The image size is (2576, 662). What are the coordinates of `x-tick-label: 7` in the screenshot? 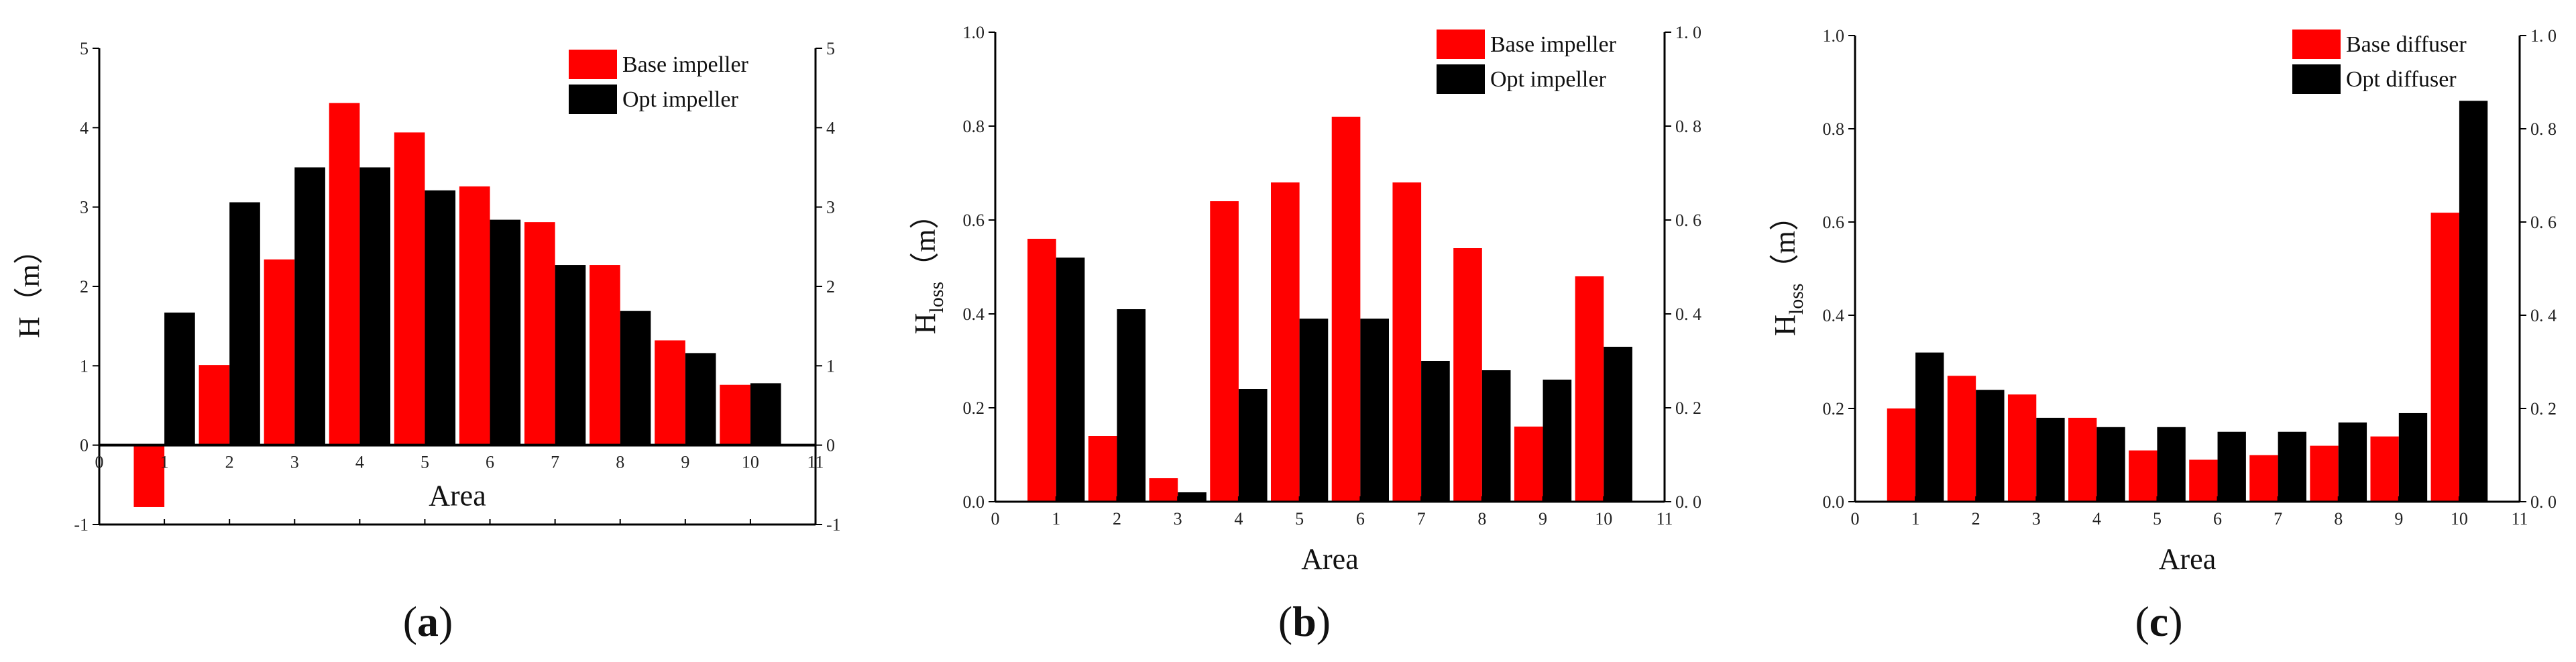 It's located at (555, 462).